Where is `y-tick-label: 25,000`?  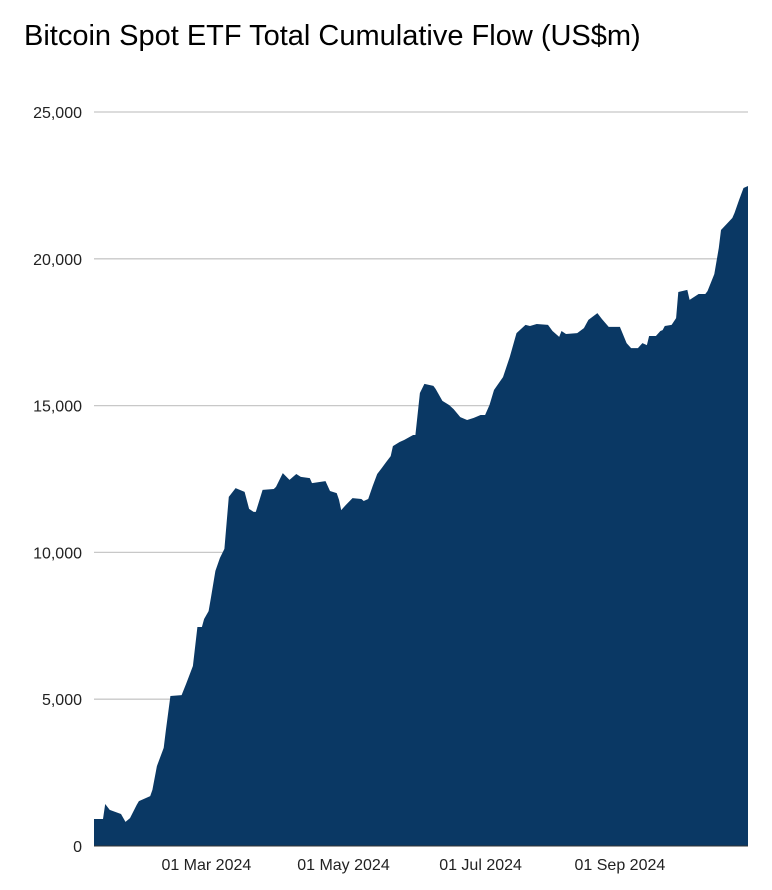
y-tick-label: 25,000 is located at coordinates (57, 113).